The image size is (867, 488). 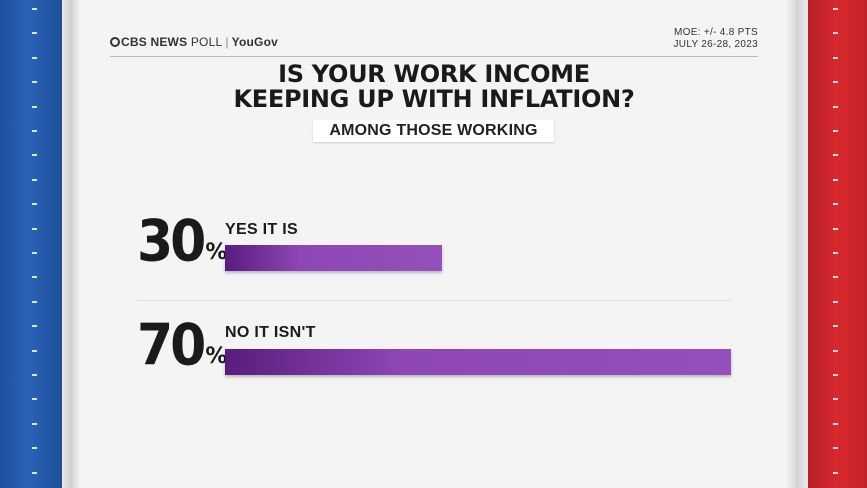 I want to click on value-number-yes: 30, so click(x=171, y=242).